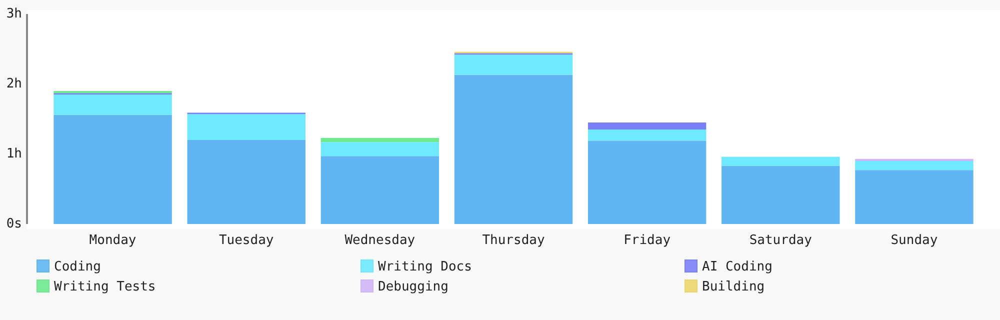  I want to click on y-tick-label: 0s, so click(14, 224).